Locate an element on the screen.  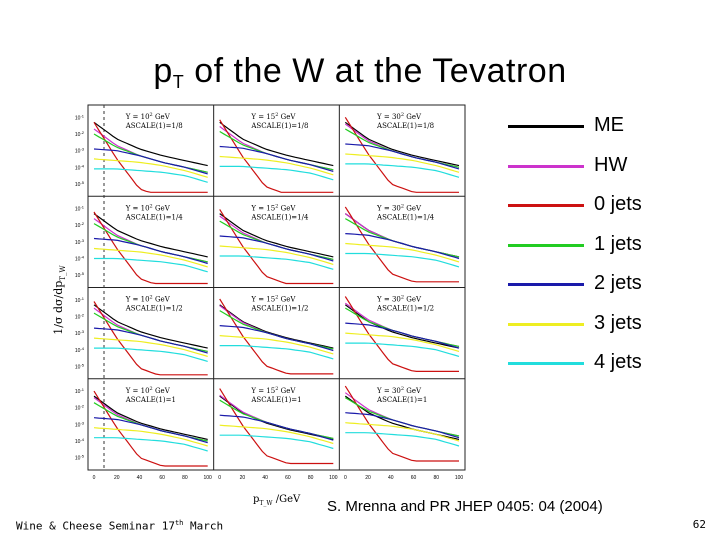
page-number: 62 is located at coordinates (699, 524).